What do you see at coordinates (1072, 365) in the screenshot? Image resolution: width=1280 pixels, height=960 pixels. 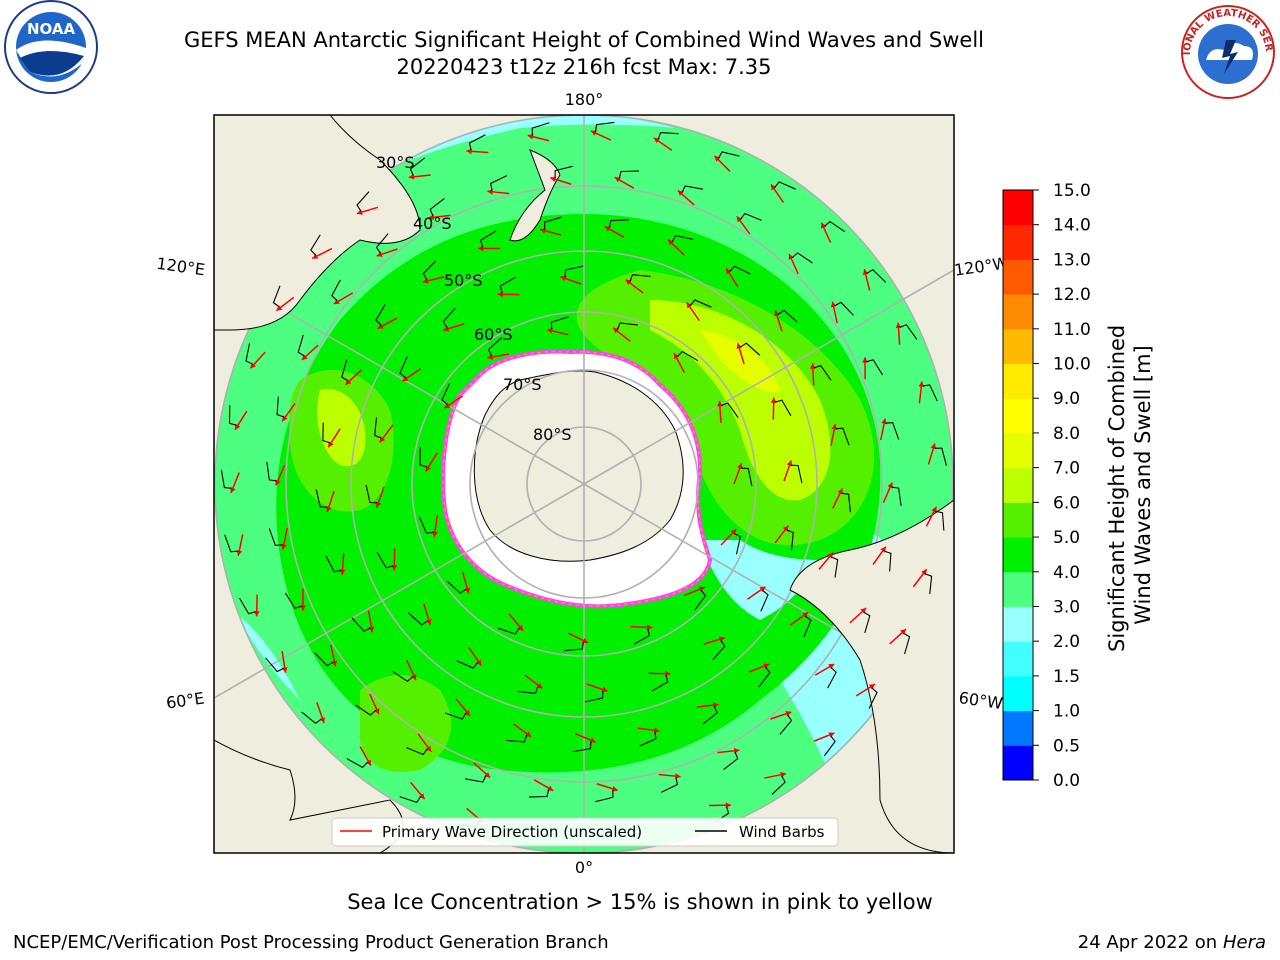 I see `colorbar-tick-label: 10.0` at bounding box center [1072, 365].